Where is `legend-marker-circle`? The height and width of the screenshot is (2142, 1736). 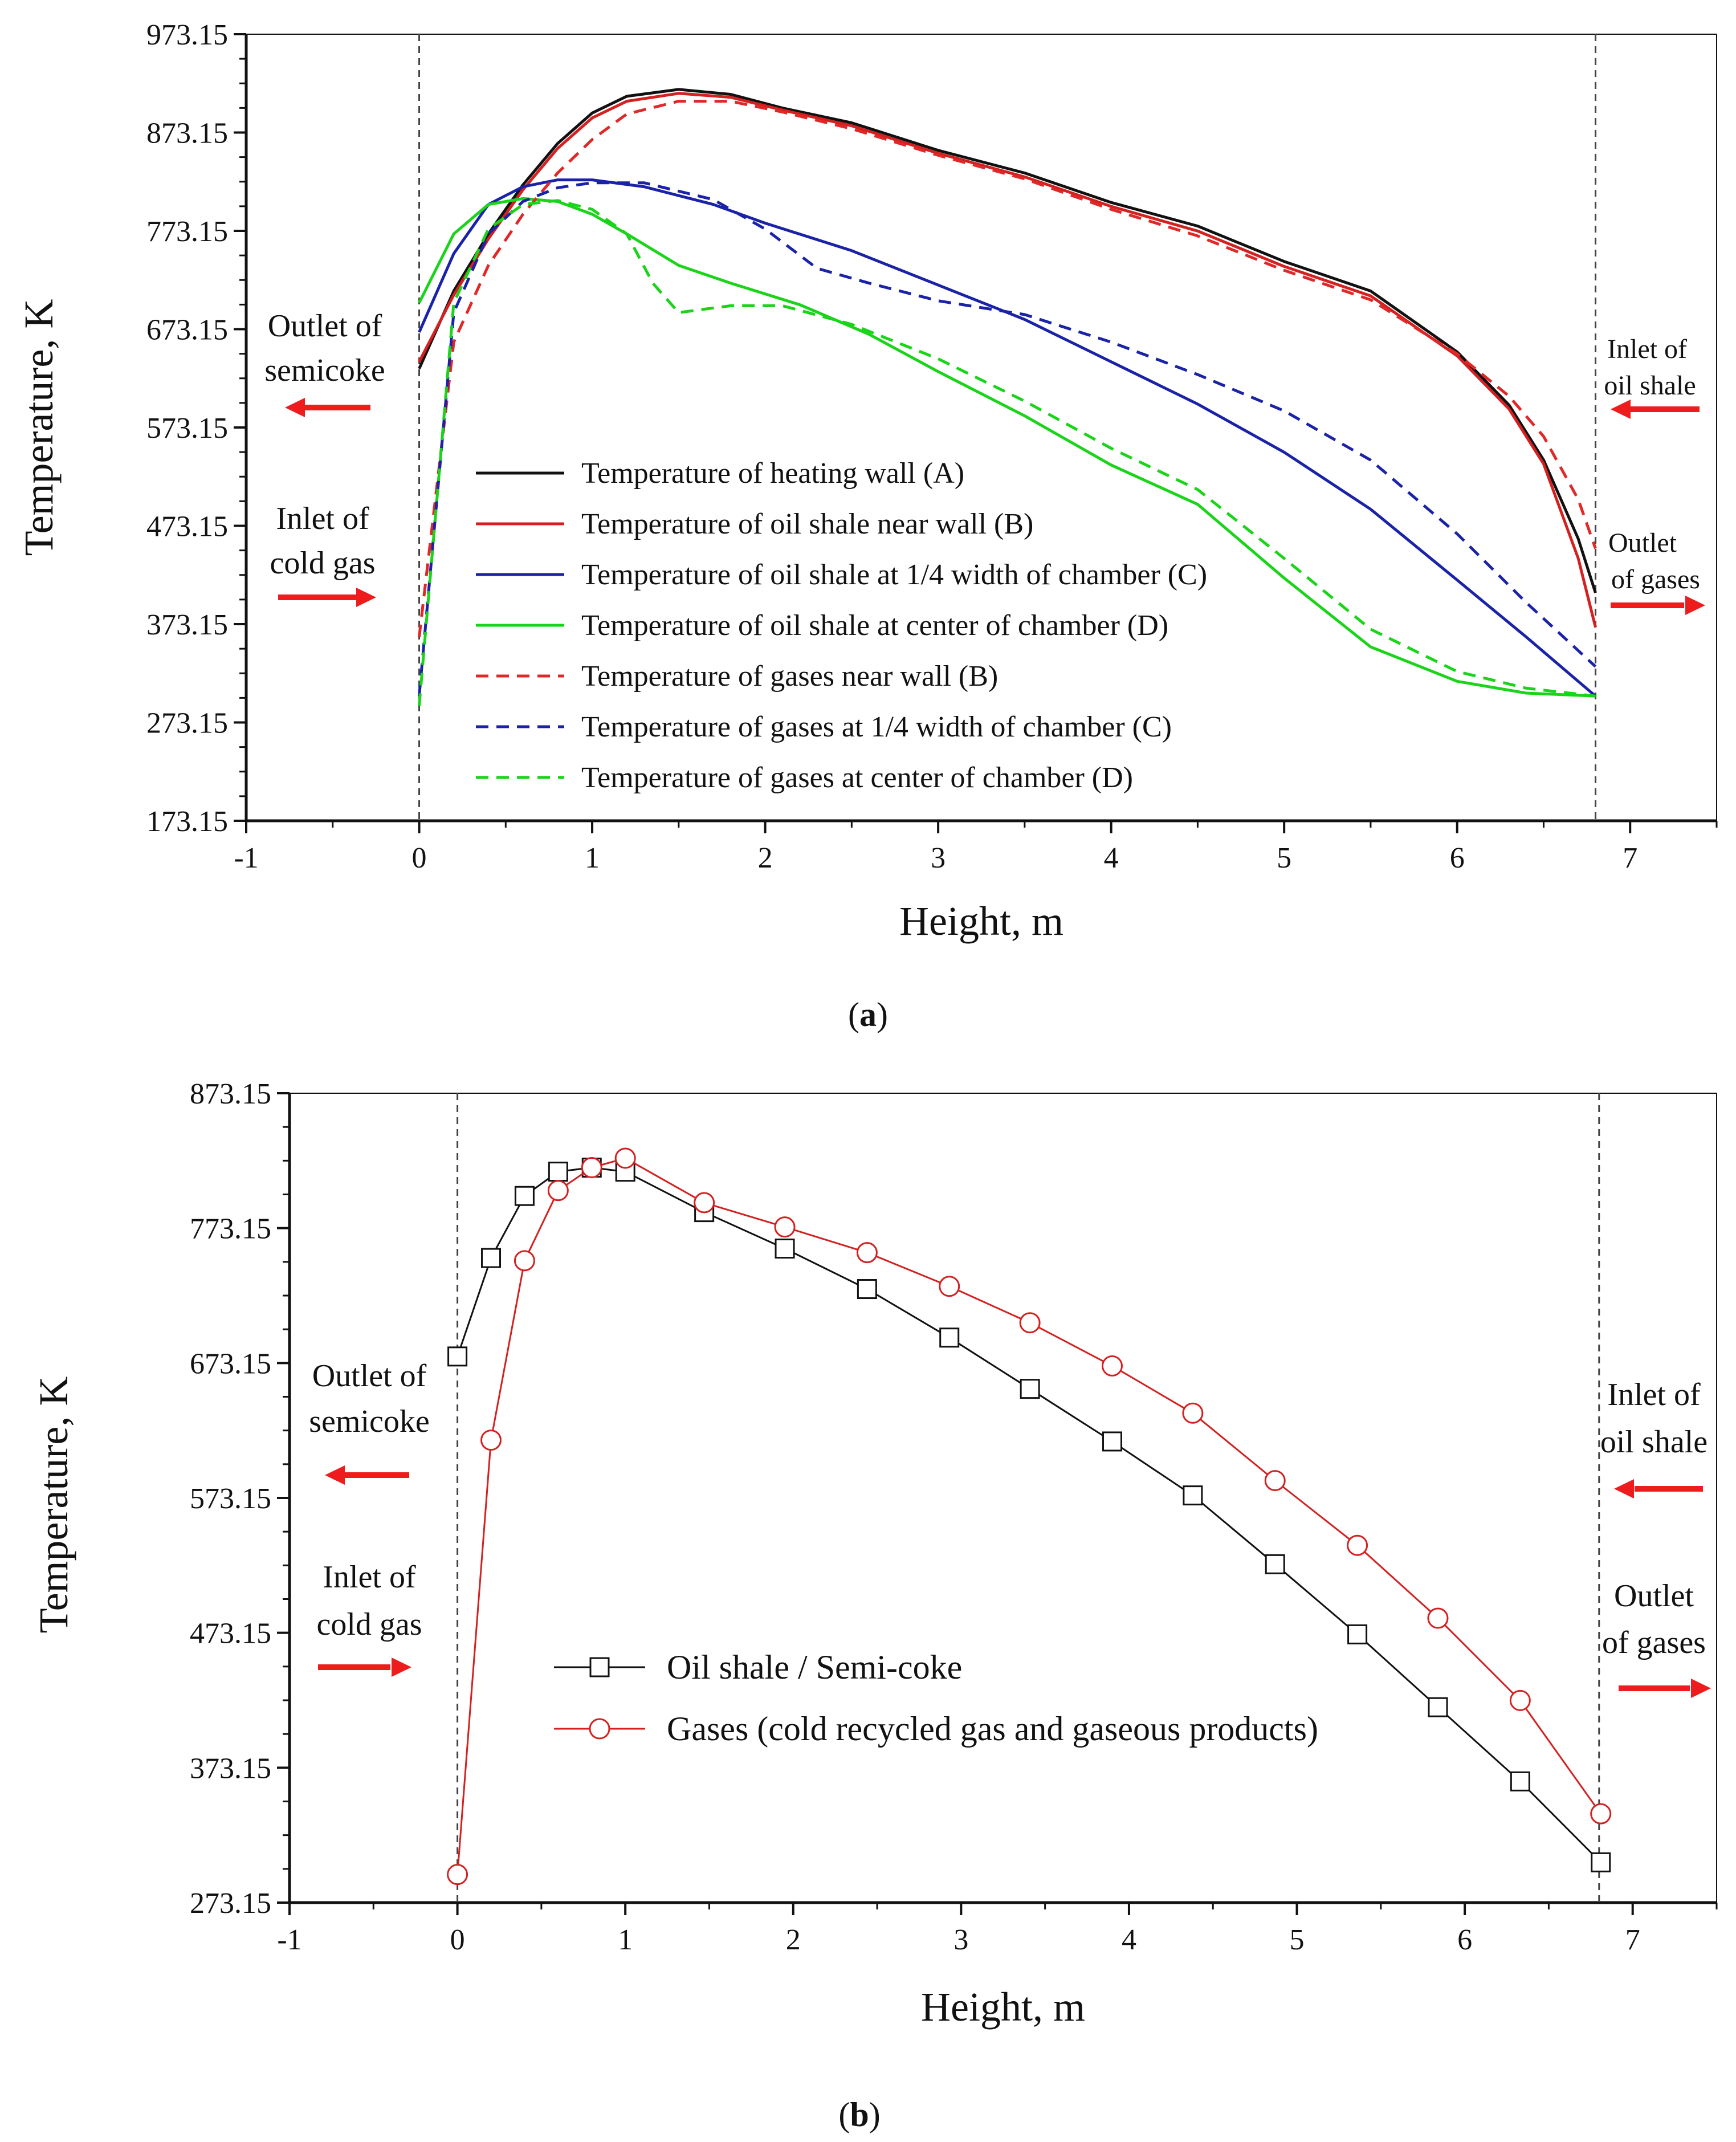 legend-marker-circle is located at coordinates (600, 1729).